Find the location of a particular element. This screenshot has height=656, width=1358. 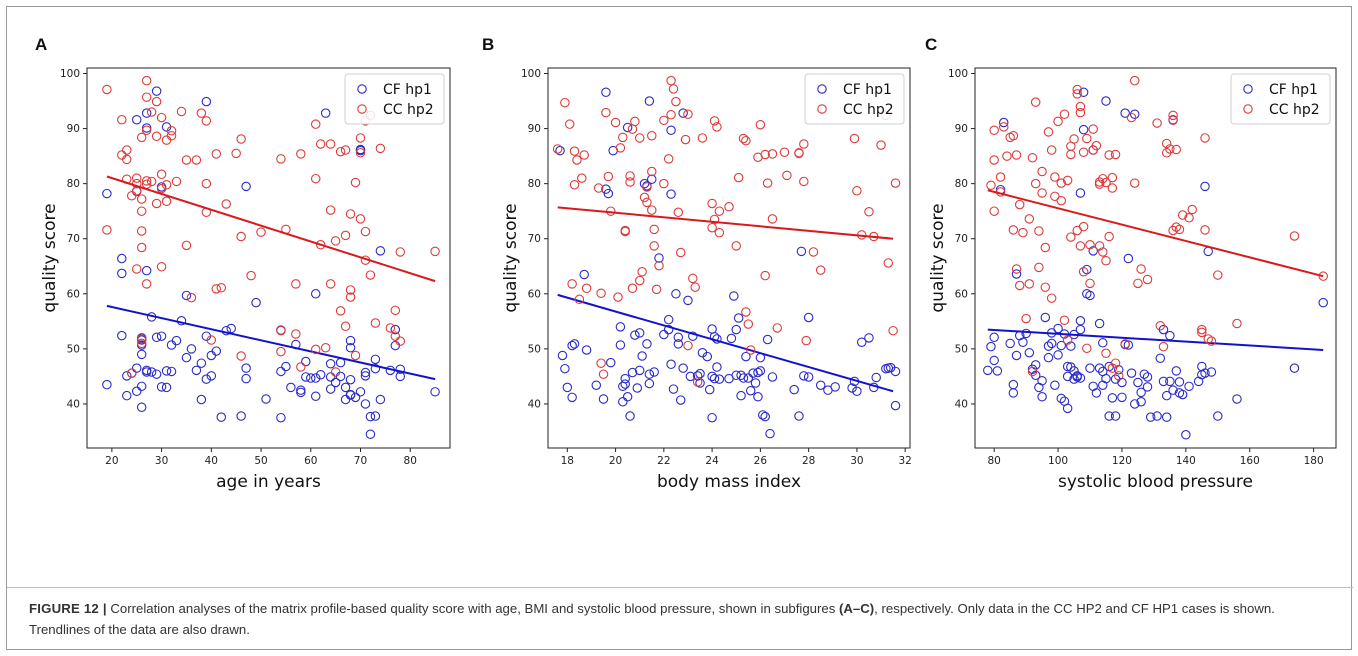

legend-label-cf: CF hp1 is located at coordinates (867, 90).